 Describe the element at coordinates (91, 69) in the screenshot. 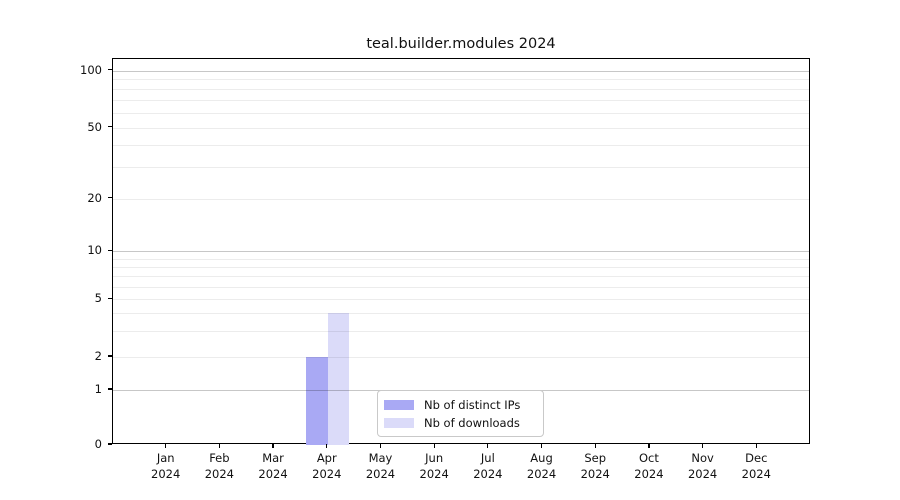

I see `y-tick-label: 100` at that location.